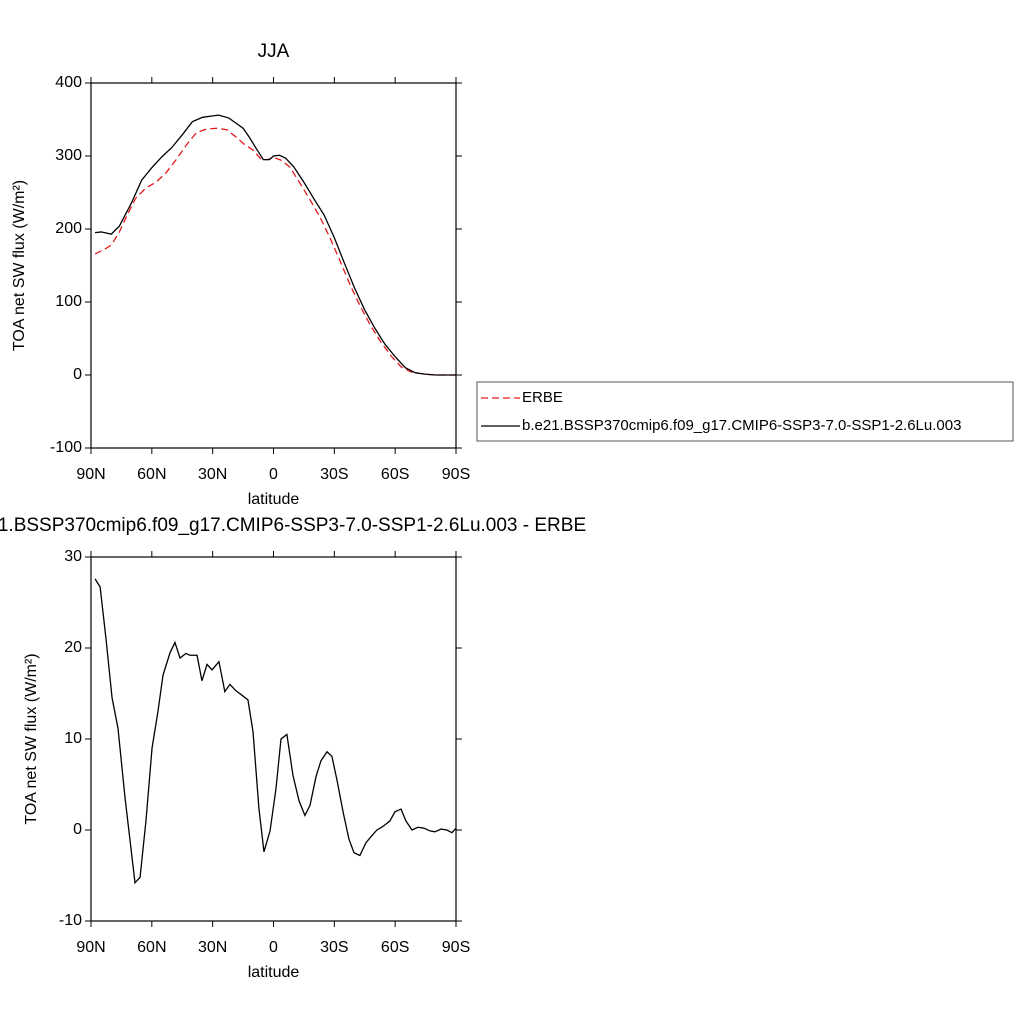  What do you see at coordinates (542, 397) in the screenshot?
I see `legend-label: ERBE` at bounding box center [542, 397].